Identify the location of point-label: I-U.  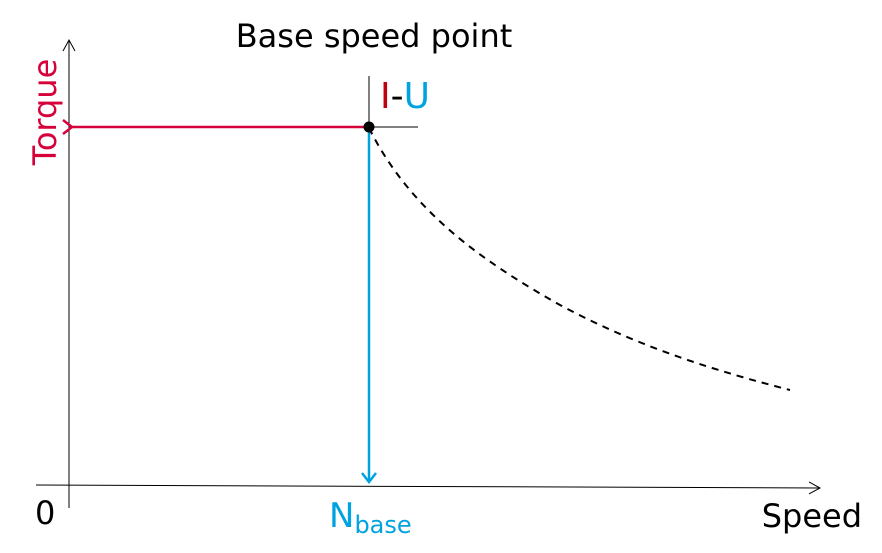
(405, 96).